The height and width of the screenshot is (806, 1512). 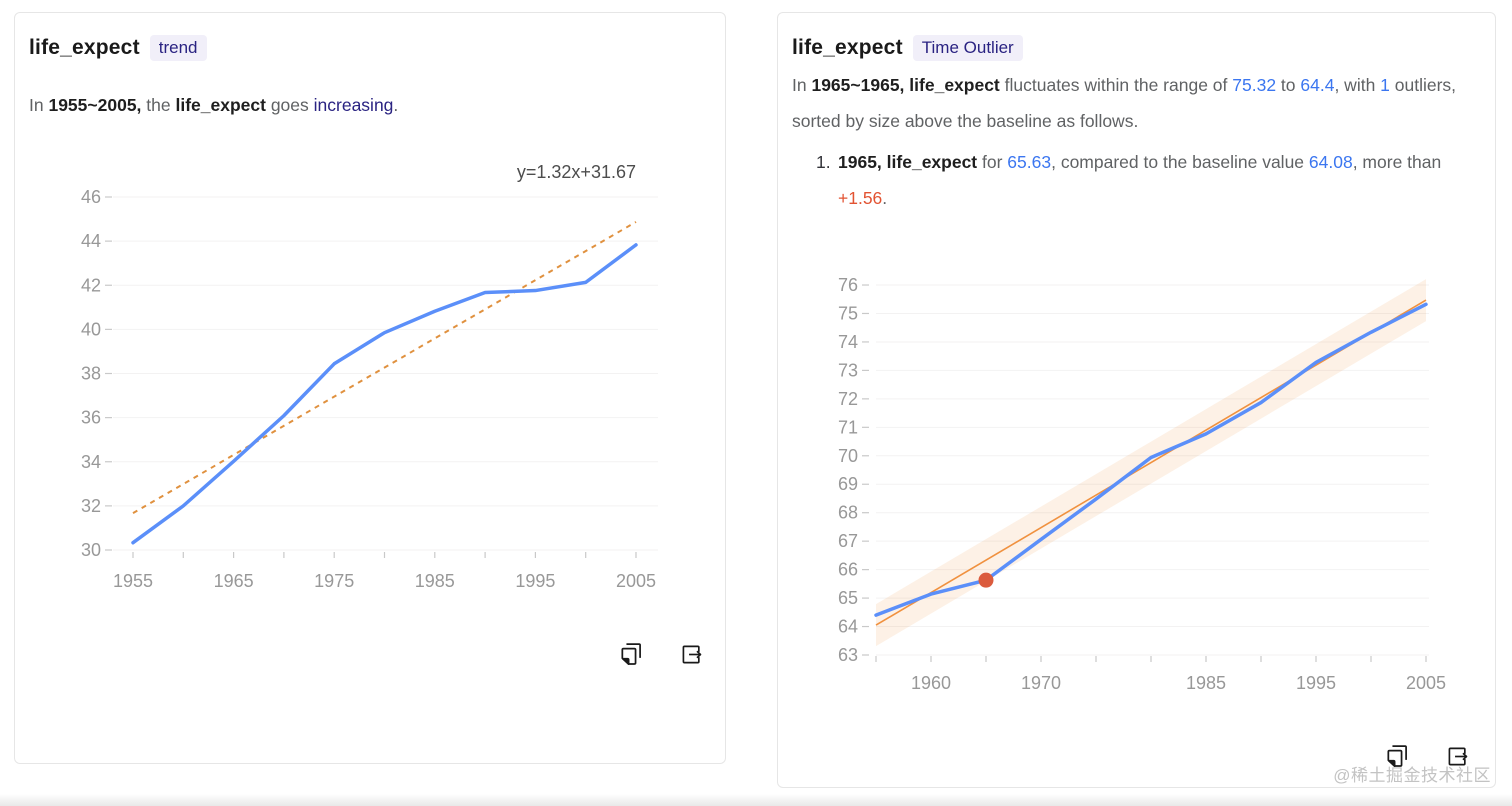 I want to click on text-token: 1965,, so click(x=860, y=162).